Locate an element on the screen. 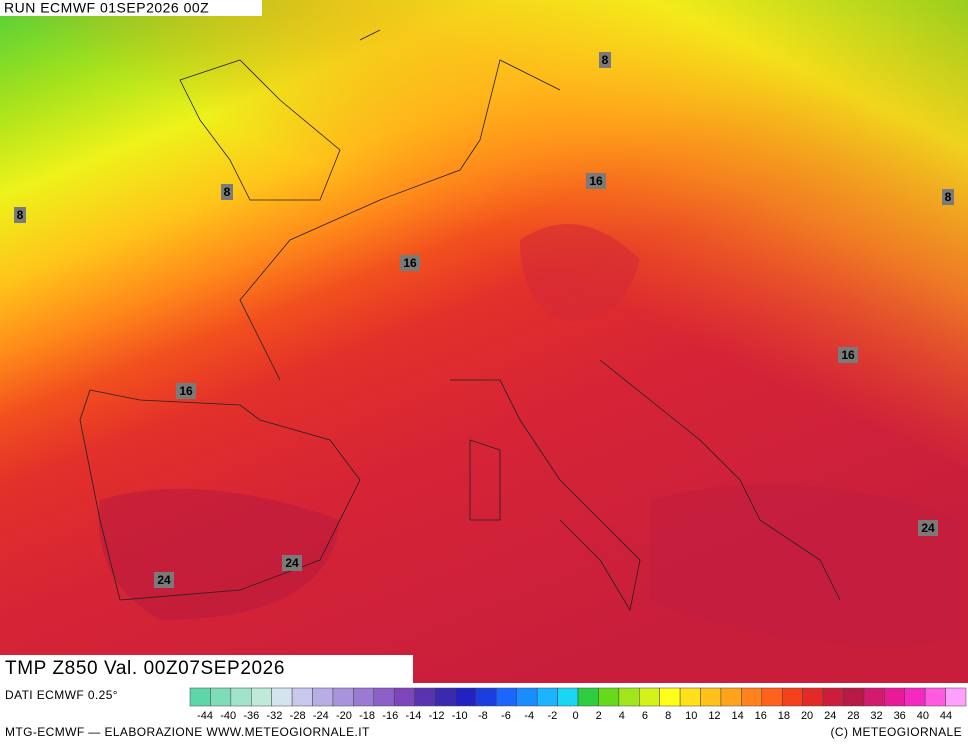 Image resolution: width=968 pixels, height=745 pixels. colorbar-tick-label: 36 is located at coordinates (900, 716).